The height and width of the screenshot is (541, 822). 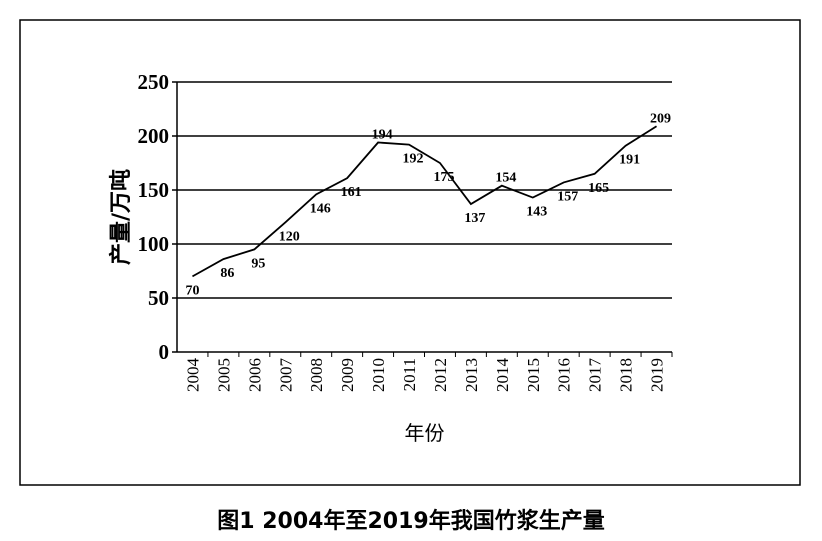 I want to click on x-tick-label: 2015, so click(x=533, y=375).